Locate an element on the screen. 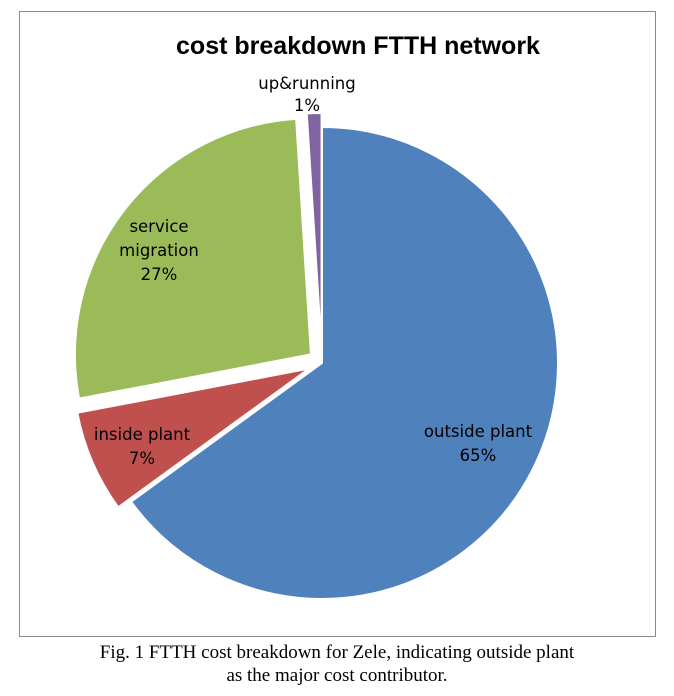 Image resolution: width=674 pixels, height=696 pixels. slice-name-label: inside plant is located at coordinates (142, 434).